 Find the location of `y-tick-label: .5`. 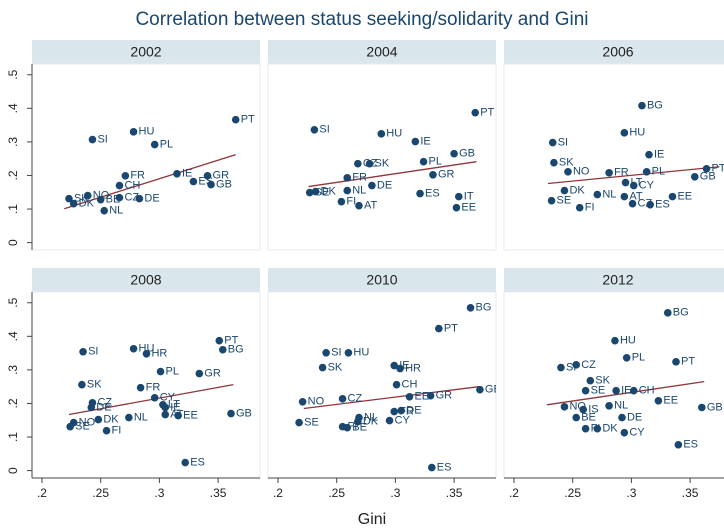

y-tick-label: .5 is located at coordinates (13, 74).